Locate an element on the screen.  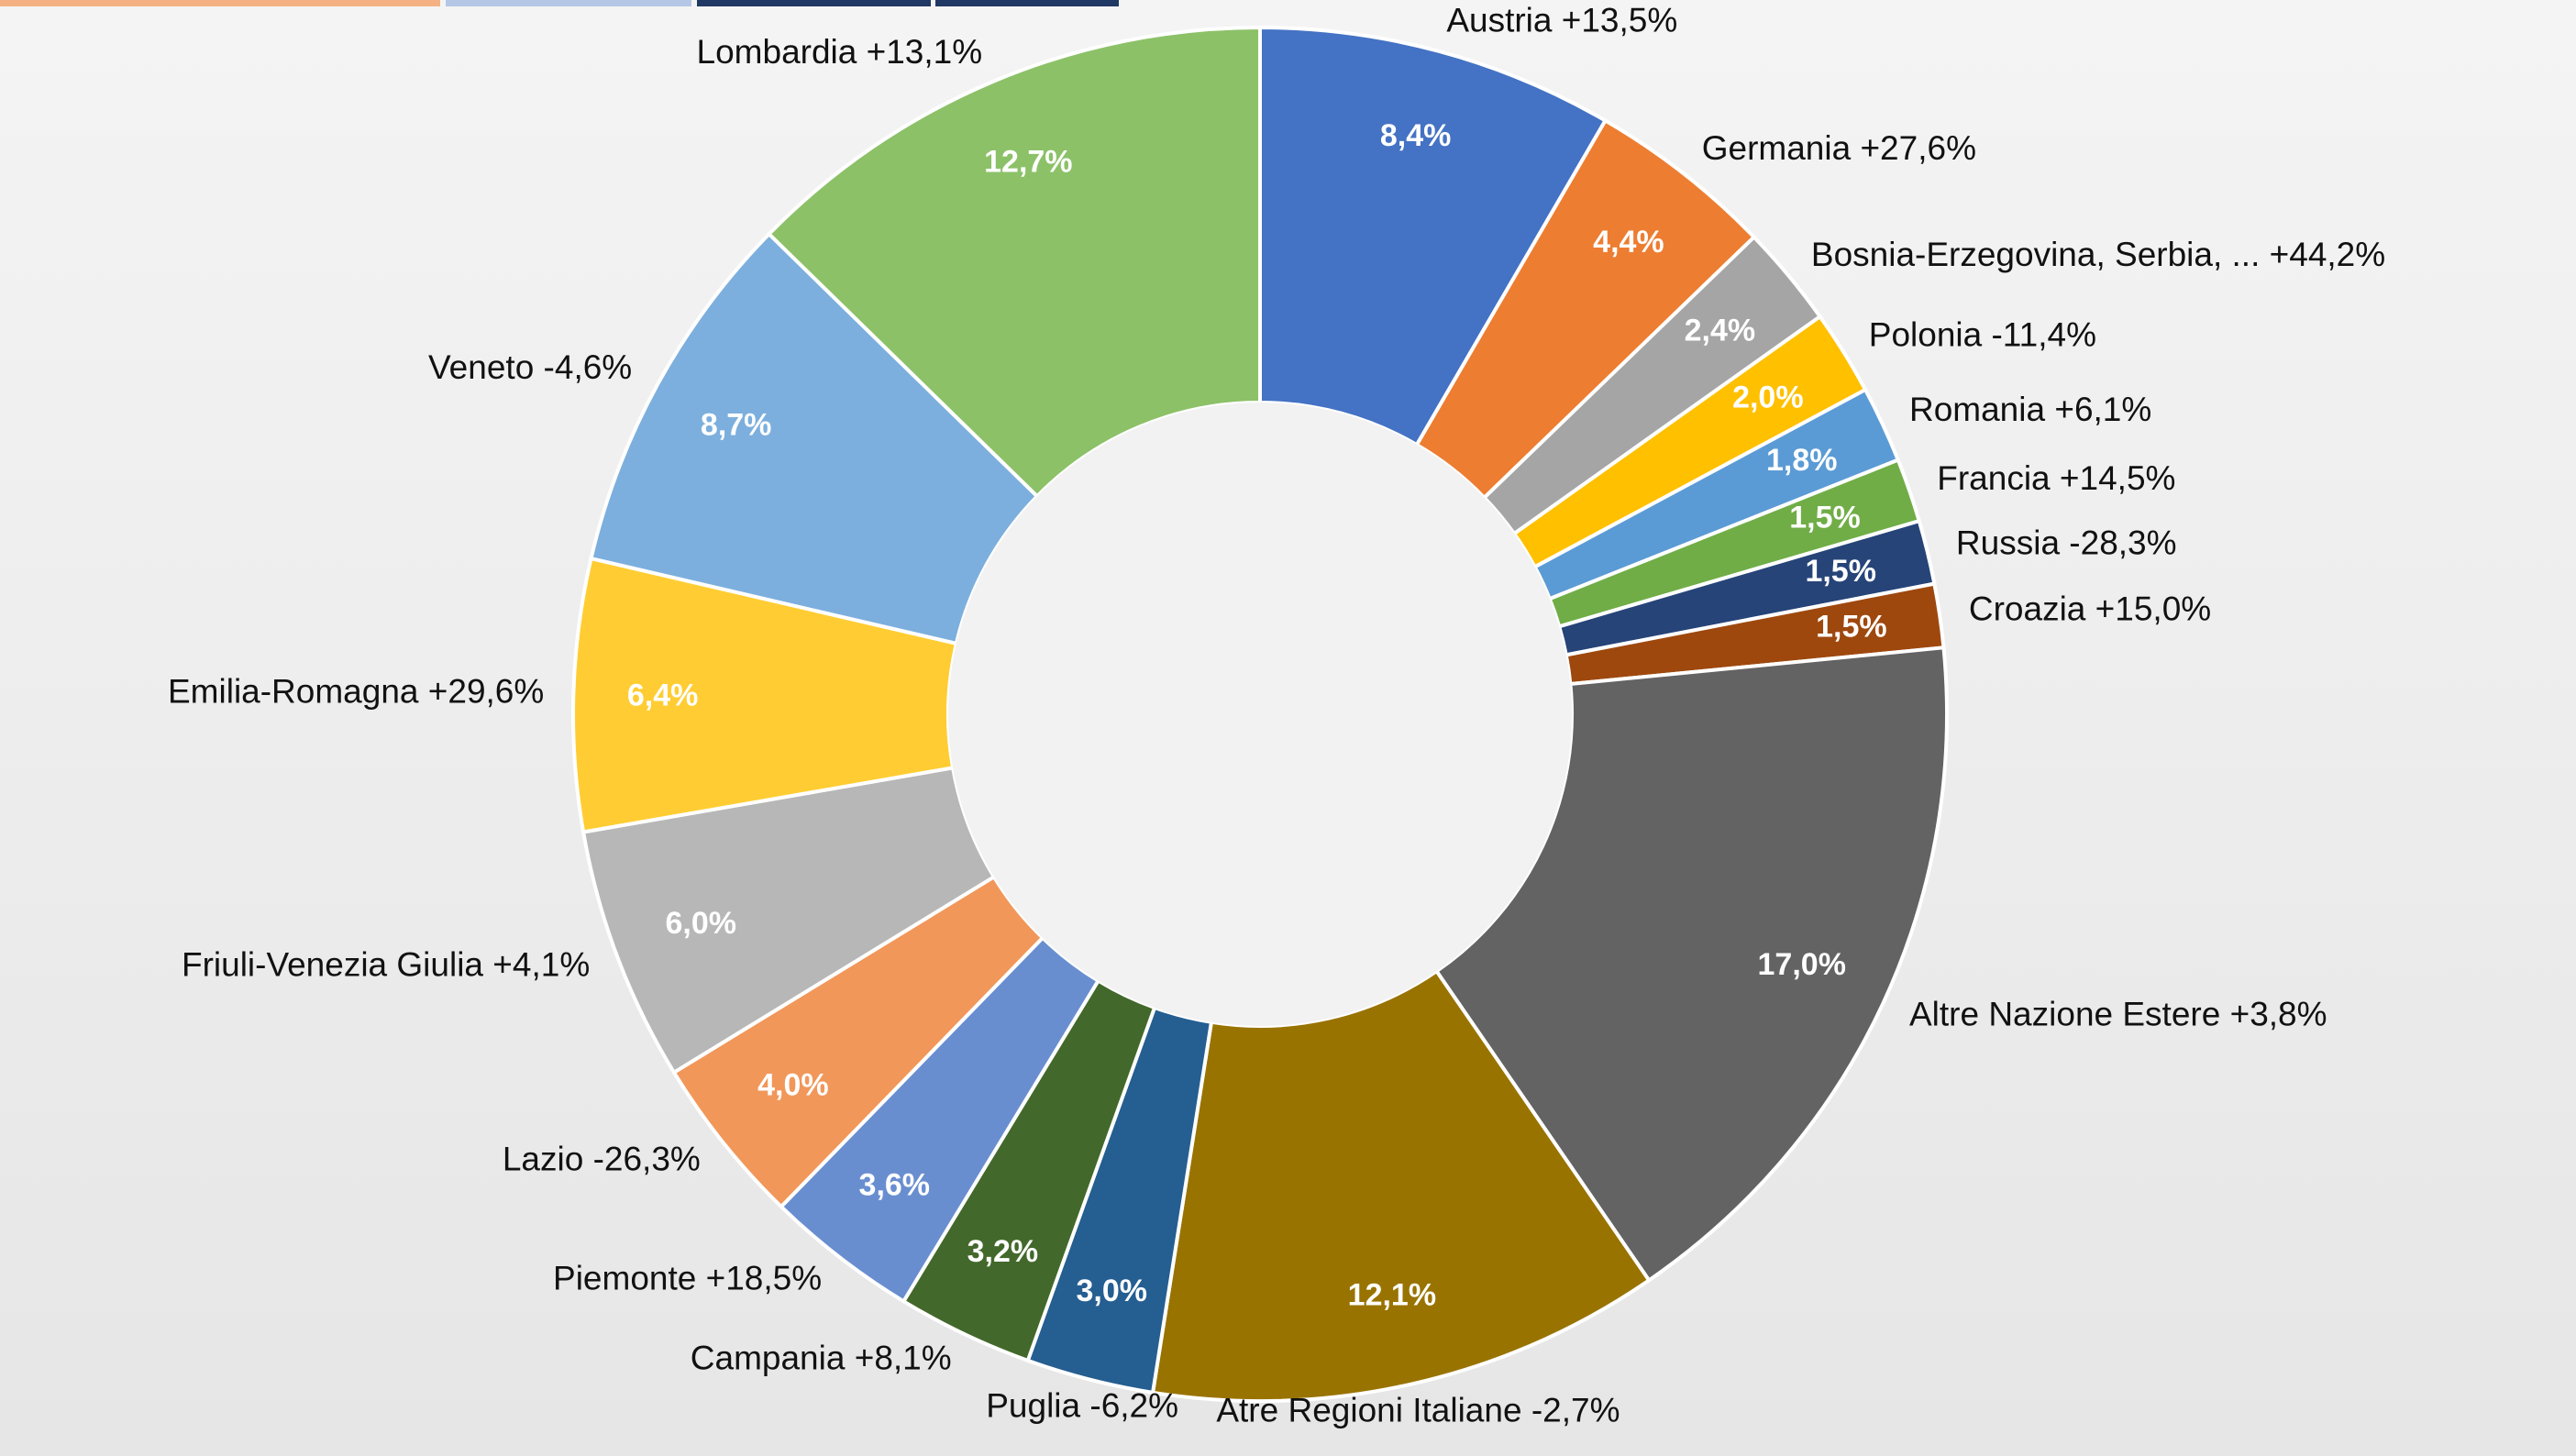
value-label: 6,4% is located at coordinates (663, 695).